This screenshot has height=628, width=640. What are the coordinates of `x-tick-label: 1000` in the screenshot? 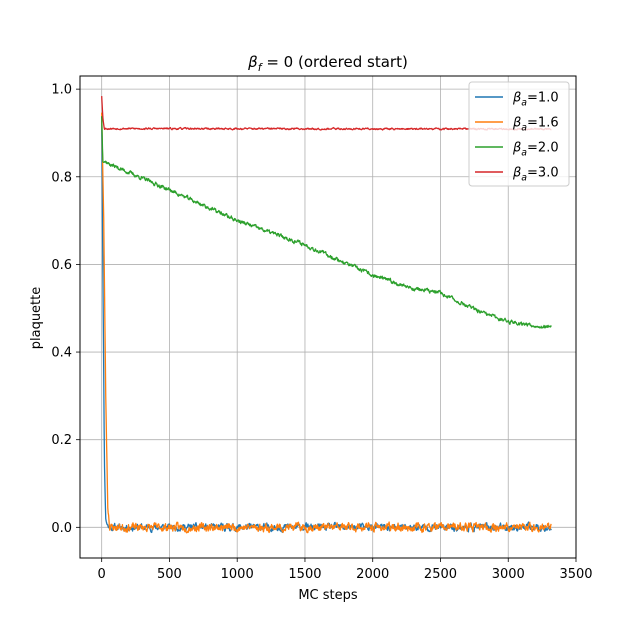 It's located at (237, 574).